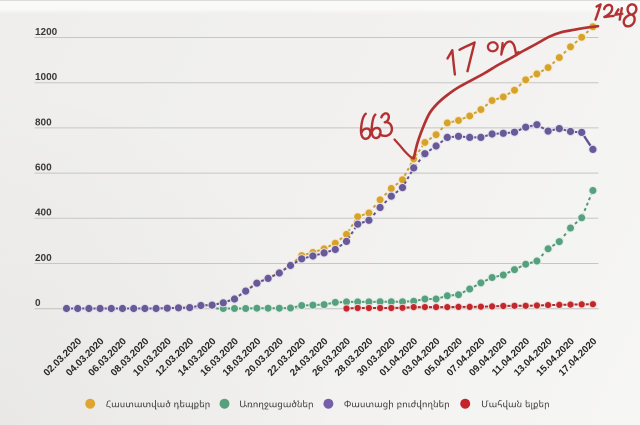 This screenshot has height=425, width=640. Describe the element at coordinates (46, 77) in the screenshot. I see `svg-text: 1000` at that location.